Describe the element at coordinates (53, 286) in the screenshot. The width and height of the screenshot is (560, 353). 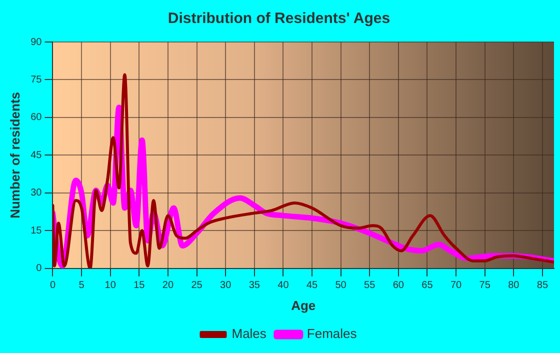
I see `x-tick-label: 0` at that location.